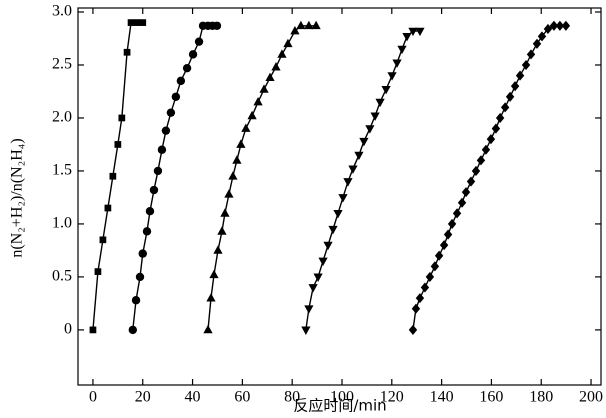  Describe the element at coordinates (591, 397) in the screenshot. I see `x-tick-label: 200` at that location.